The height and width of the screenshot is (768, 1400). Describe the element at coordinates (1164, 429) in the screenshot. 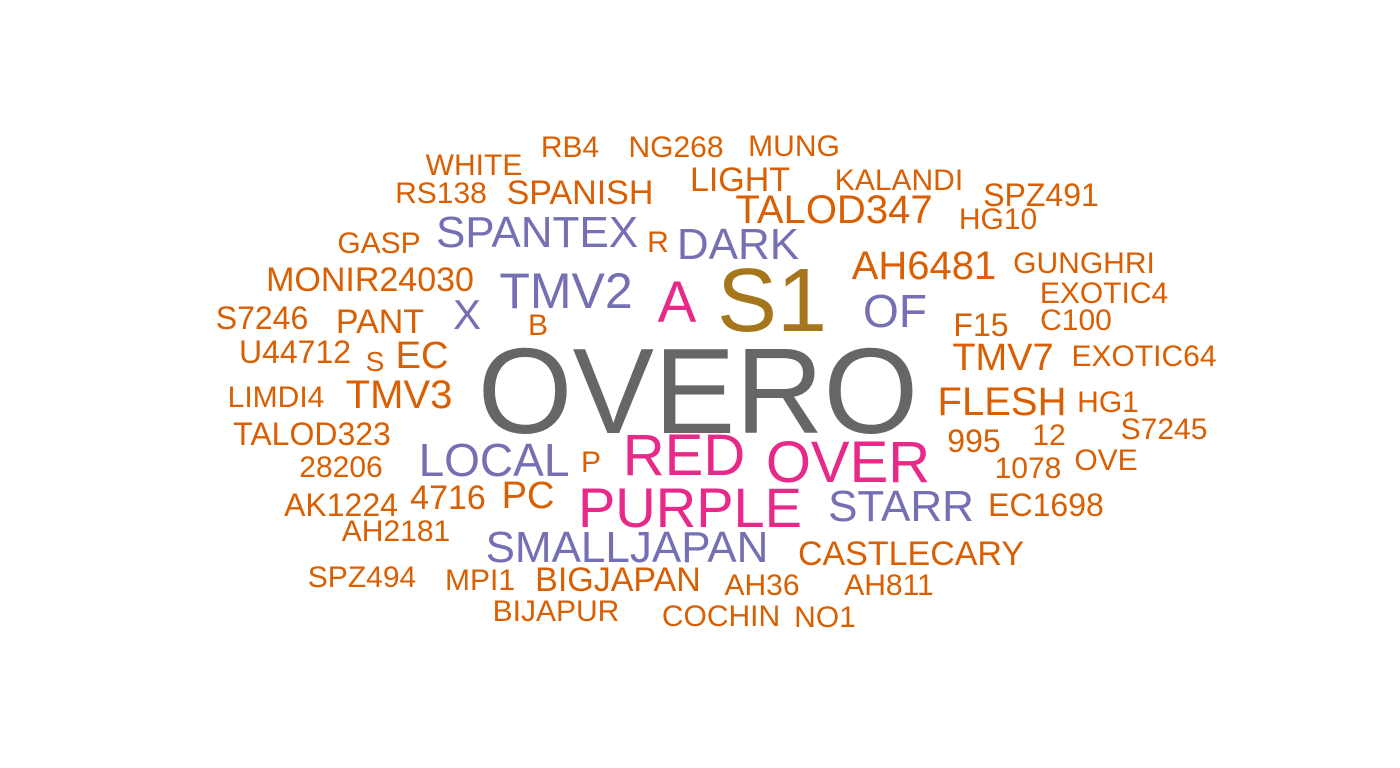

I see `word-s7245: S7245` at that location.